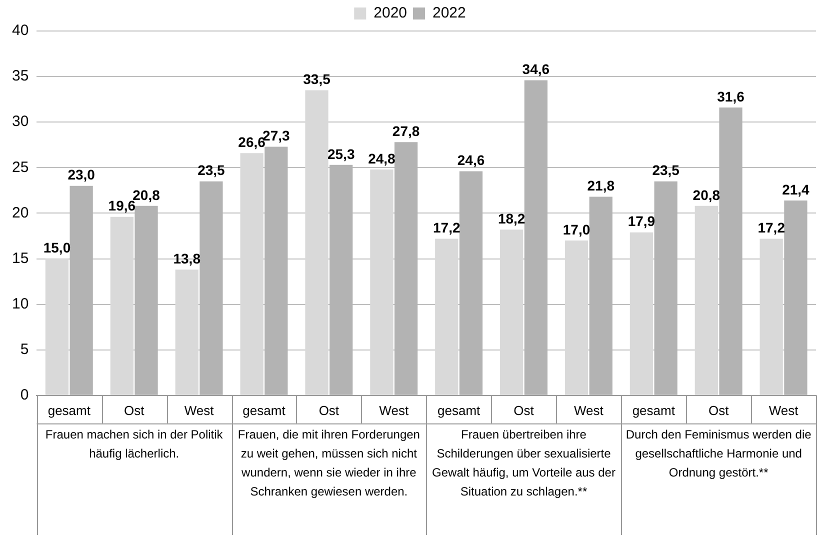  I want to click on y-tick-label: 5, so click(24, 349).